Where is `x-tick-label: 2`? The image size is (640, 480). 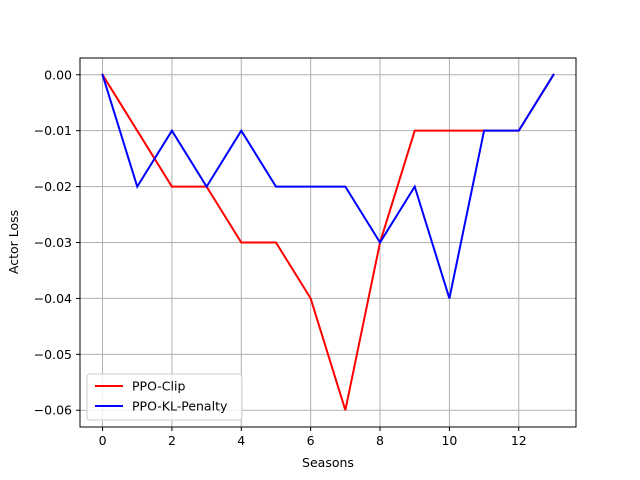 x-tick-label: 2 is located at coordinates (172, 440).